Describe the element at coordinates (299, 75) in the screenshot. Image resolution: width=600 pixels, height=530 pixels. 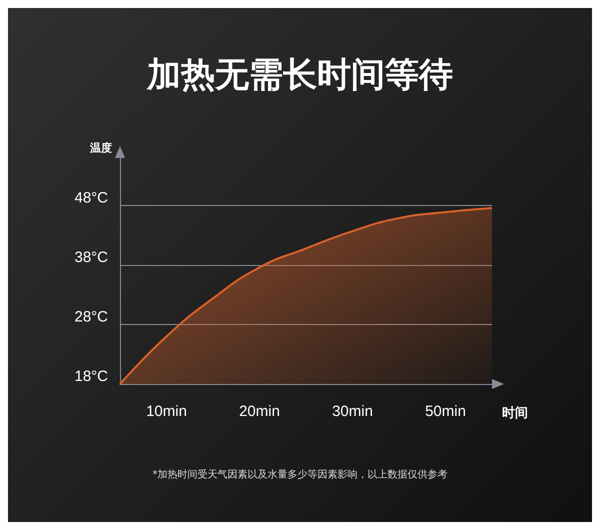
I see `chart-title: 加热无需长时间等待` at that location.